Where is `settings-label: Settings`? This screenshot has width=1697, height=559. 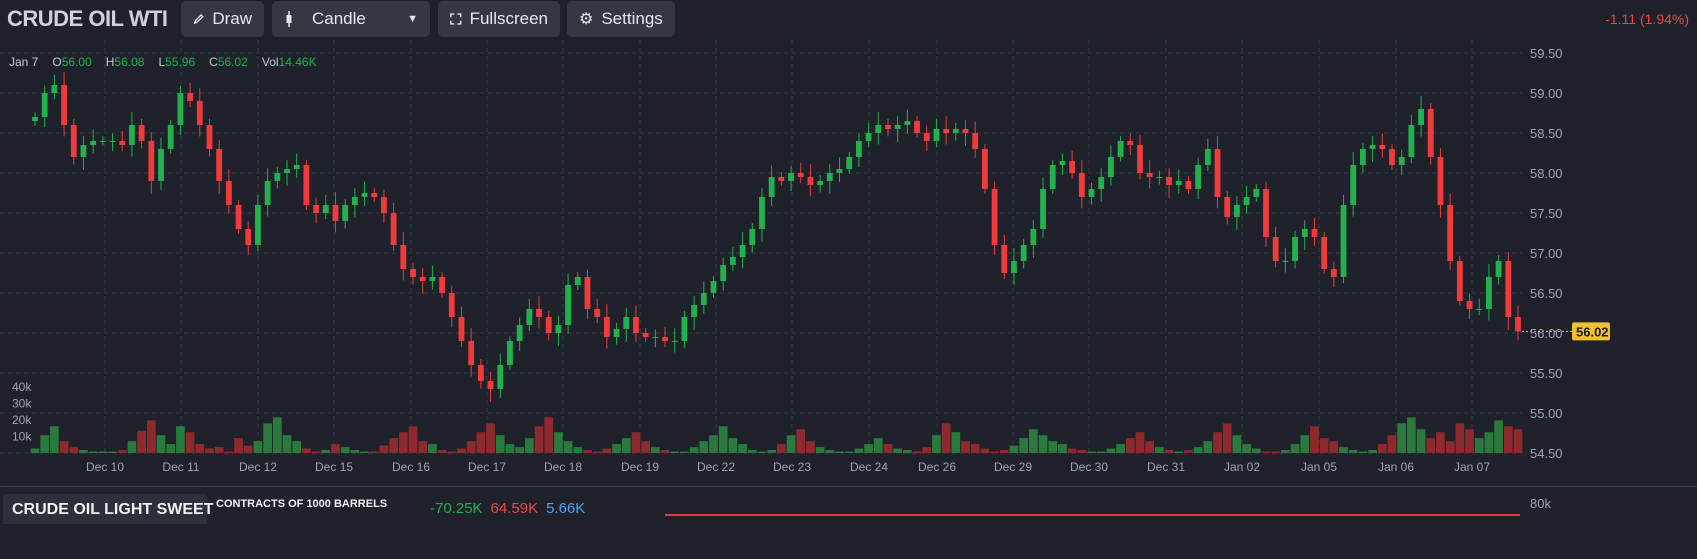
settings-label: Settings is located at coordinates (632, 18).